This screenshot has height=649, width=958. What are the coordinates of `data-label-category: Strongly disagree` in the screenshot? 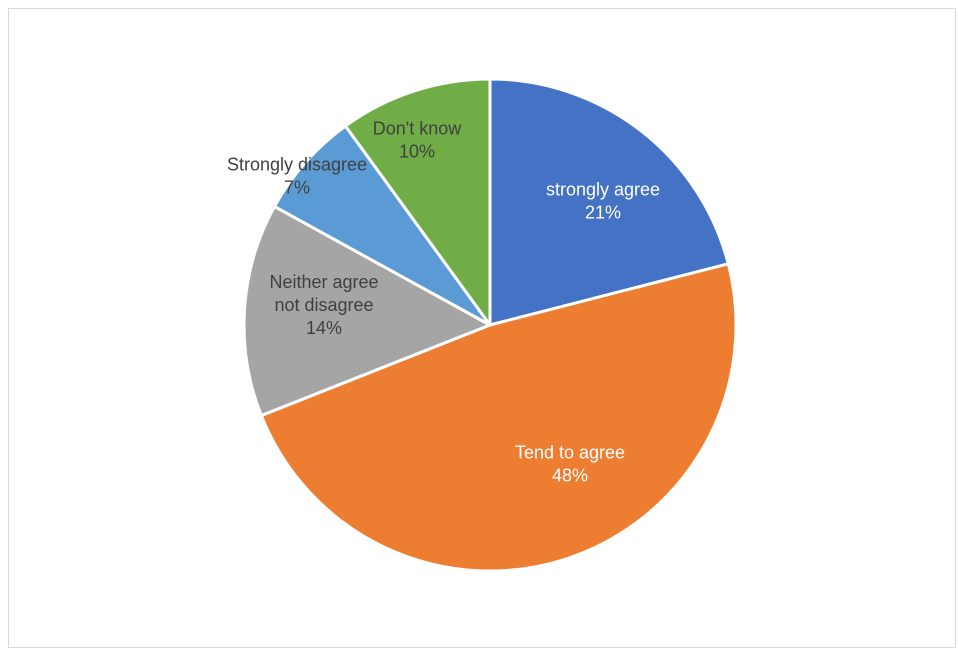 It's located at (297, 164).